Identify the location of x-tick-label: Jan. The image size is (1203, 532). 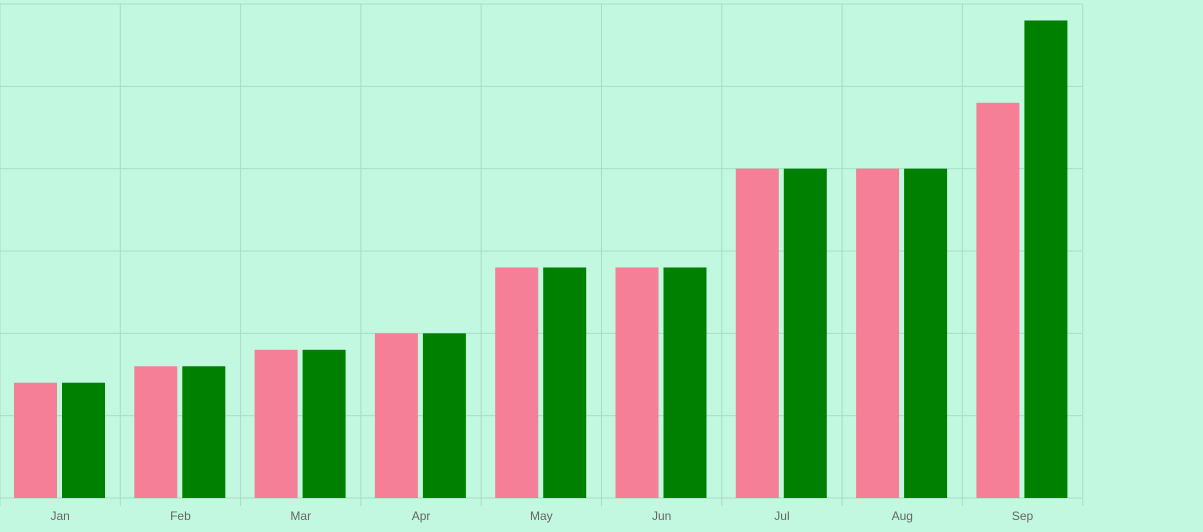
(59, 516).